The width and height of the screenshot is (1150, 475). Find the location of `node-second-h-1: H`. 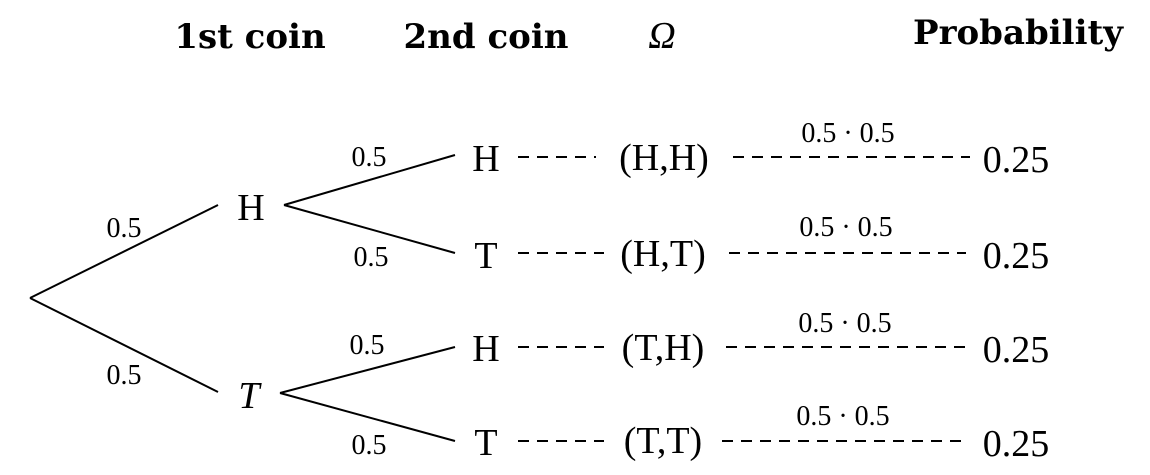

node-second-h-1: H is located at coordinates (485, 159).